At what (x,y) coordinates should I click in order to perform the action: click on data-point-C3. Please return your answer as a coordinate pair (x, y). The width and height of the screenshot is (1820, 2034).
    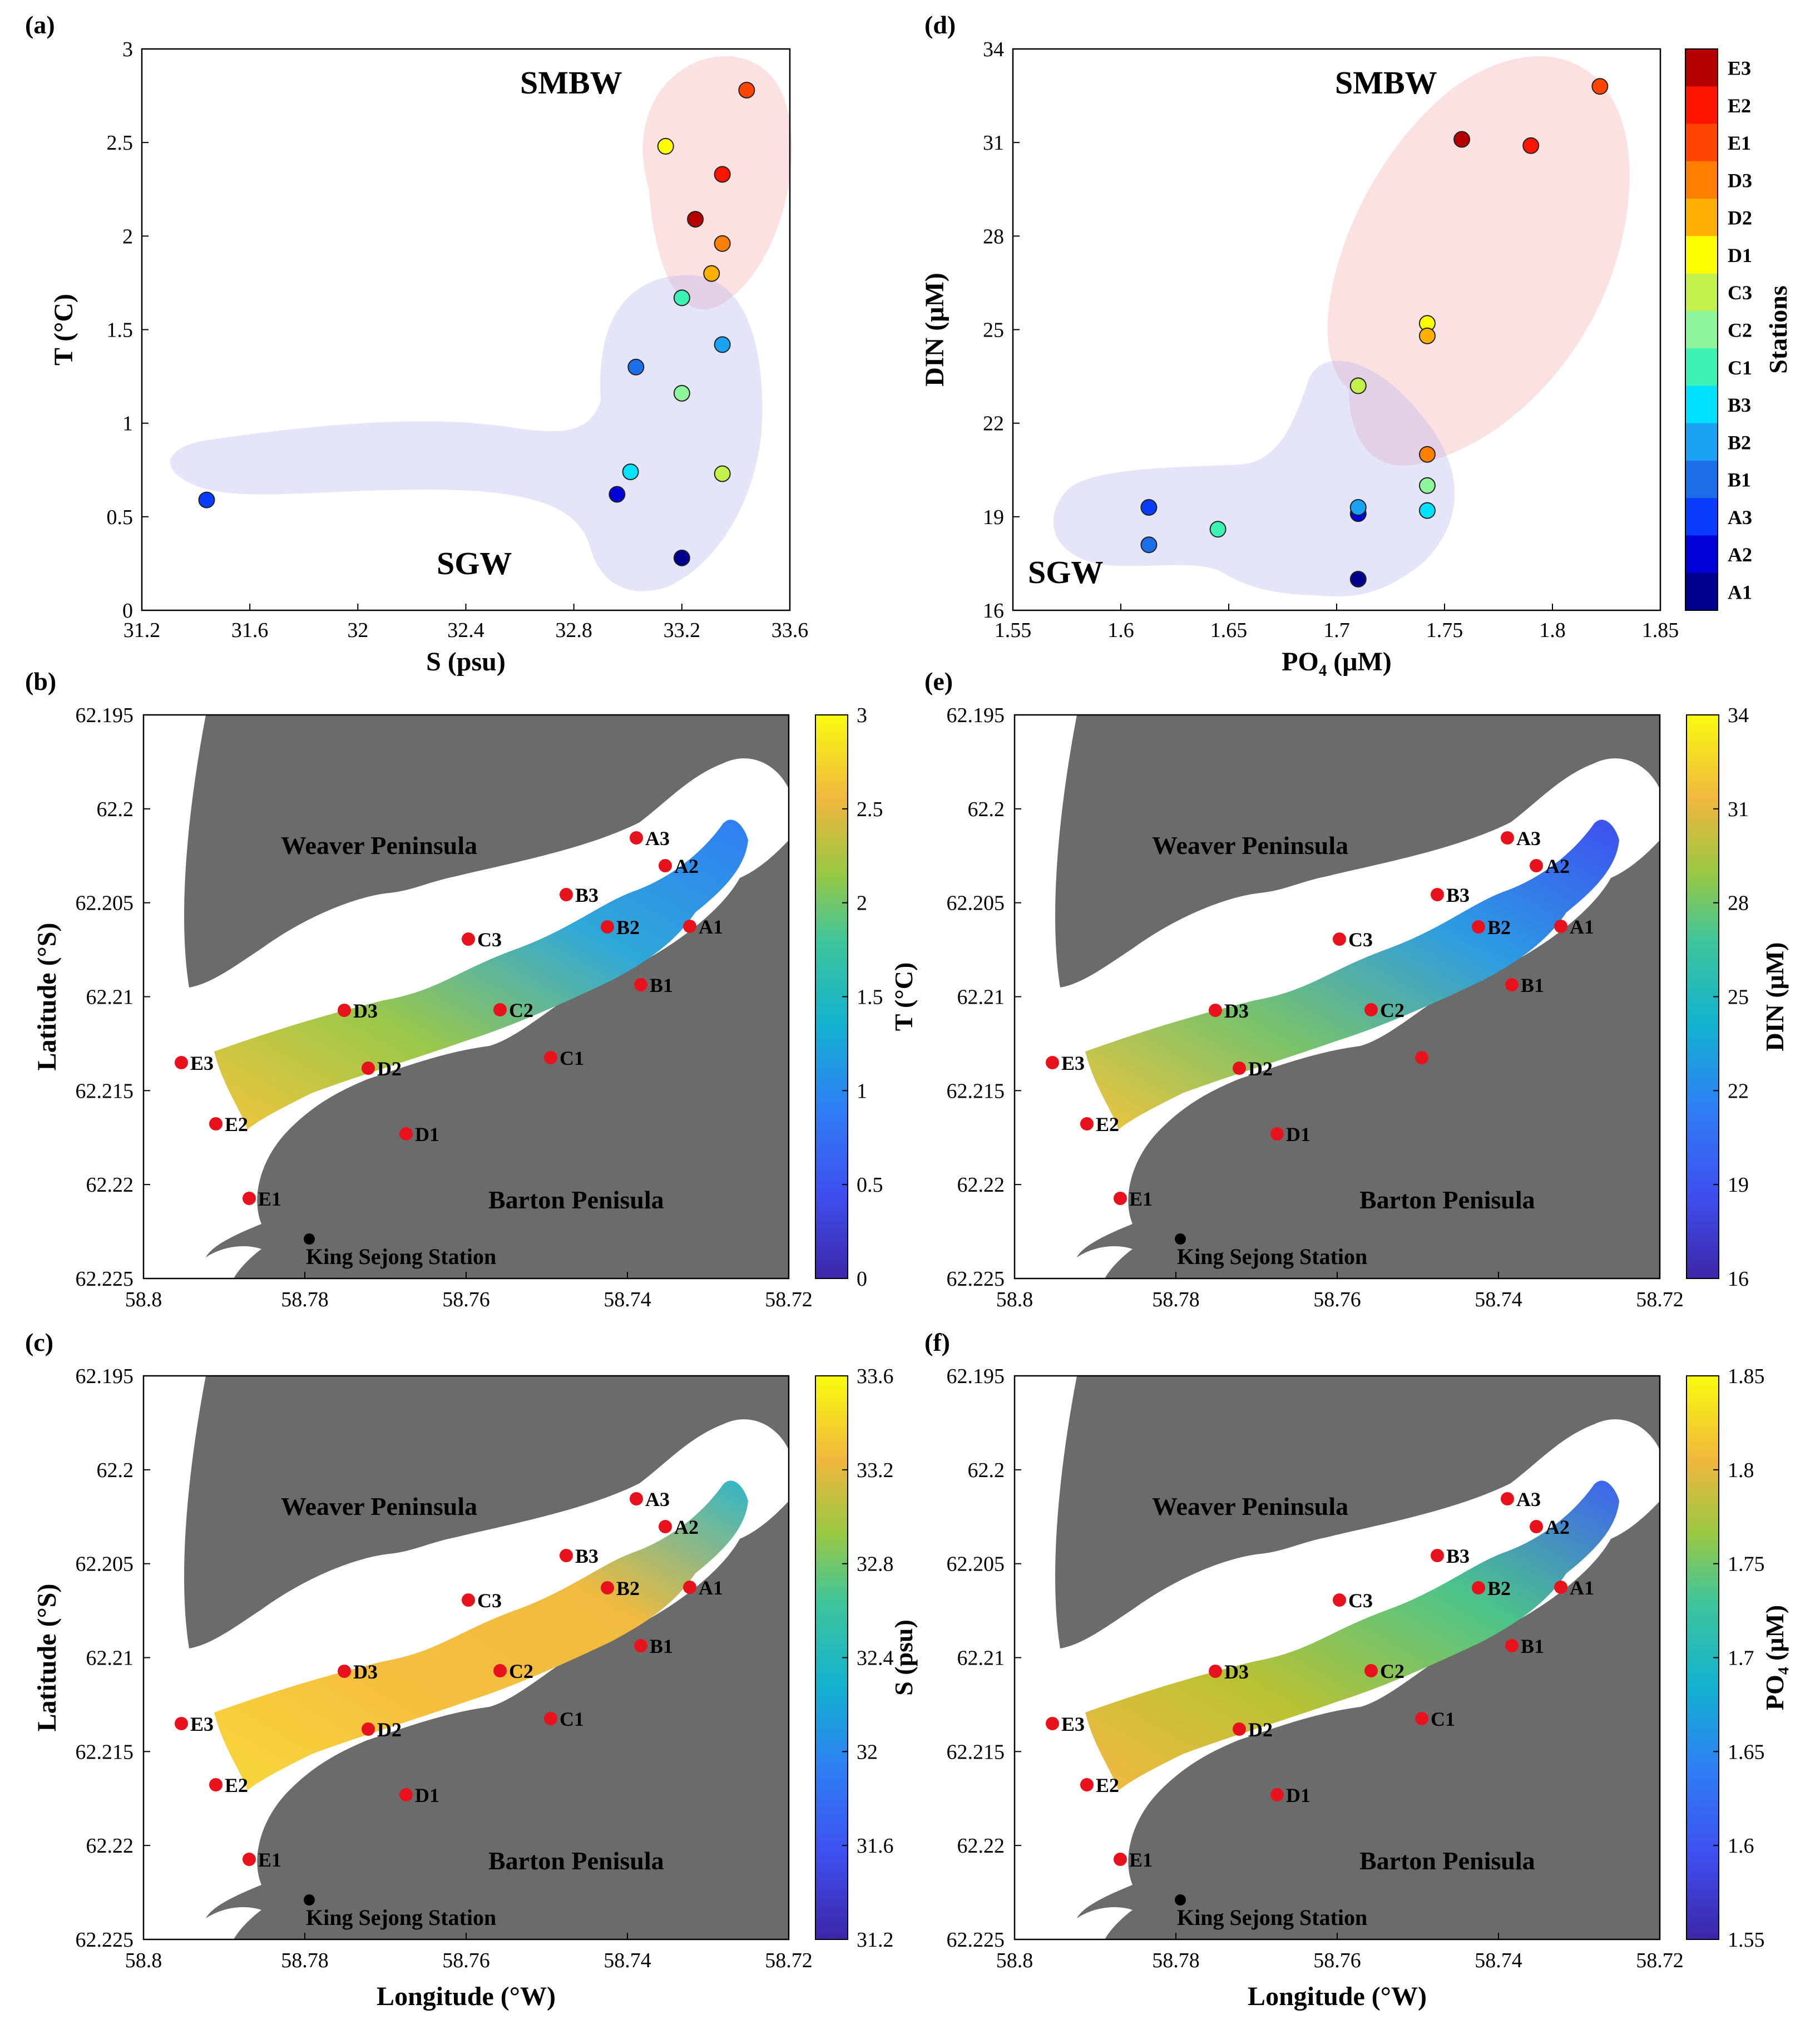
    Looking at the image, I should click on (1358, 386).